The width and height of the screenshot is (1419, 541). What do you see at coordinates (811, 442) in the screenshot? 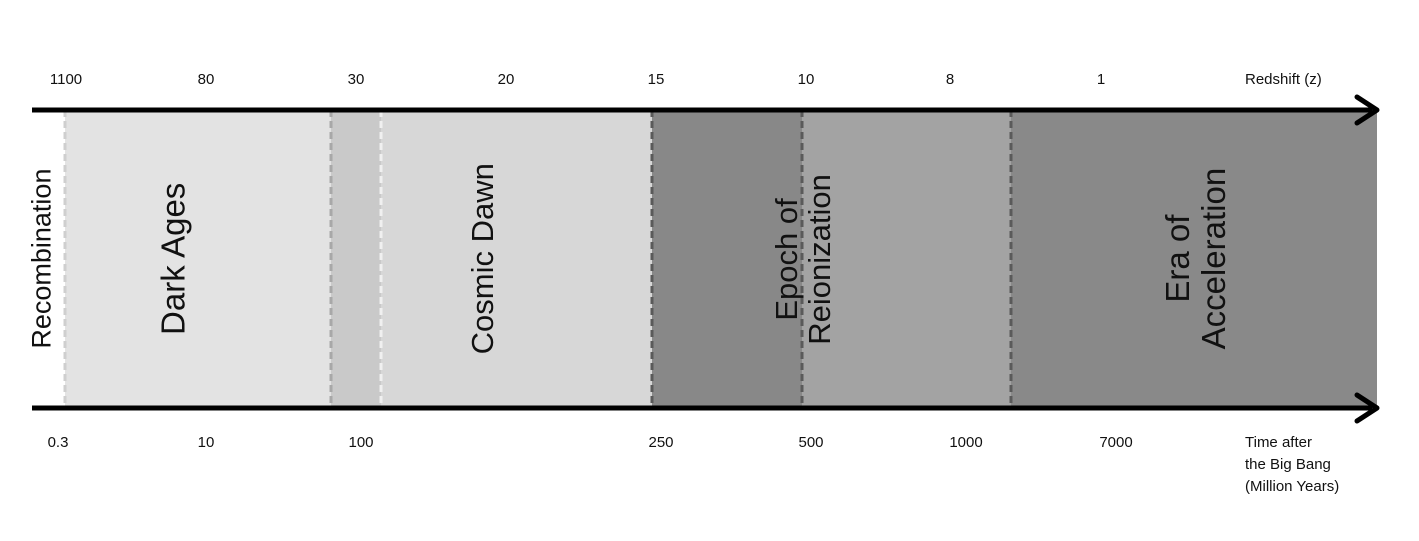
I see `time-tick-label: 500` at bounding box center [811, 442].